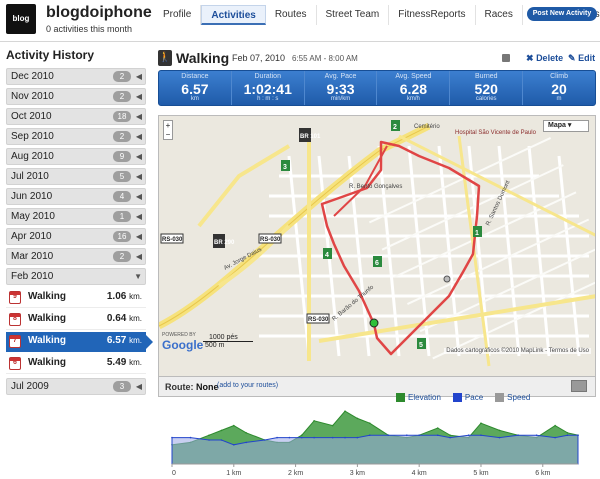 This screenshot has height=479, width=600. I want to click on zoom-control: + −, so click(168, 130).